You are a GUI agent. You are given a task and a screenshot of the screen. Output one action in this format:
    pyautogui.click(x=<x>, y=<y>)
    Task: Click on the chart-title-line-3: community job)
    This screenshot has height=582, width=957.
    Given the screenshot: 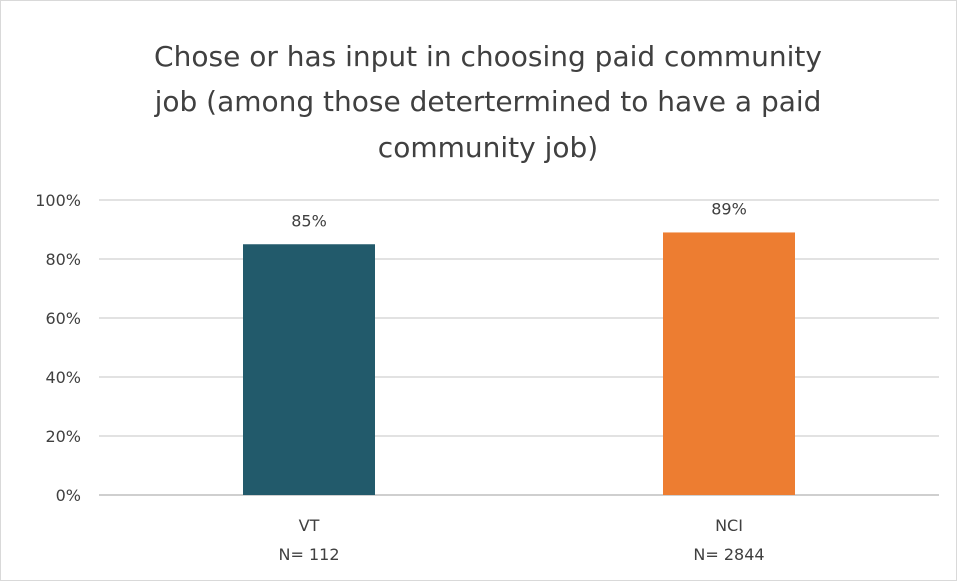 What is the action you would take?
    pyautogui.click(x=488, y=147)
    